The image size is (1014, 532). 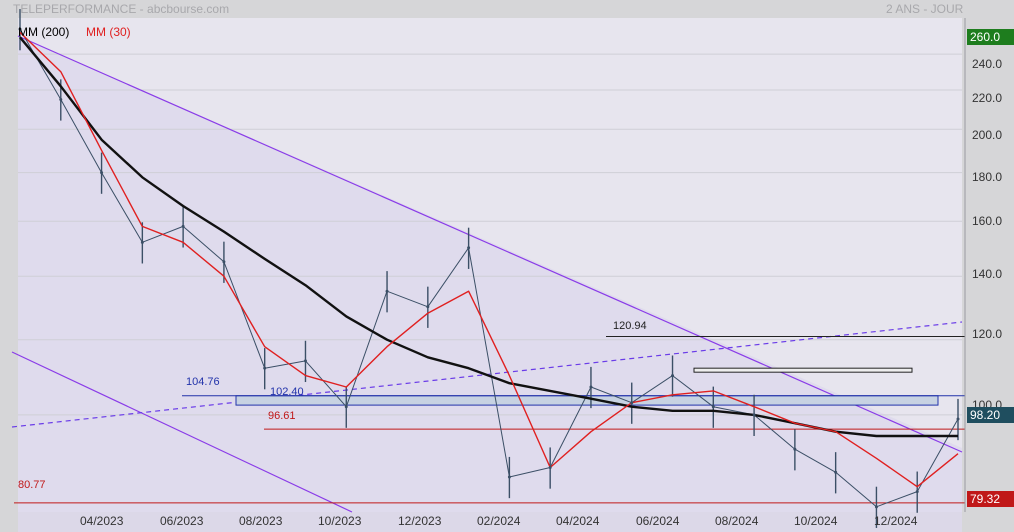 I want to click on trend-channel-lower, so click(x=182, y=432).